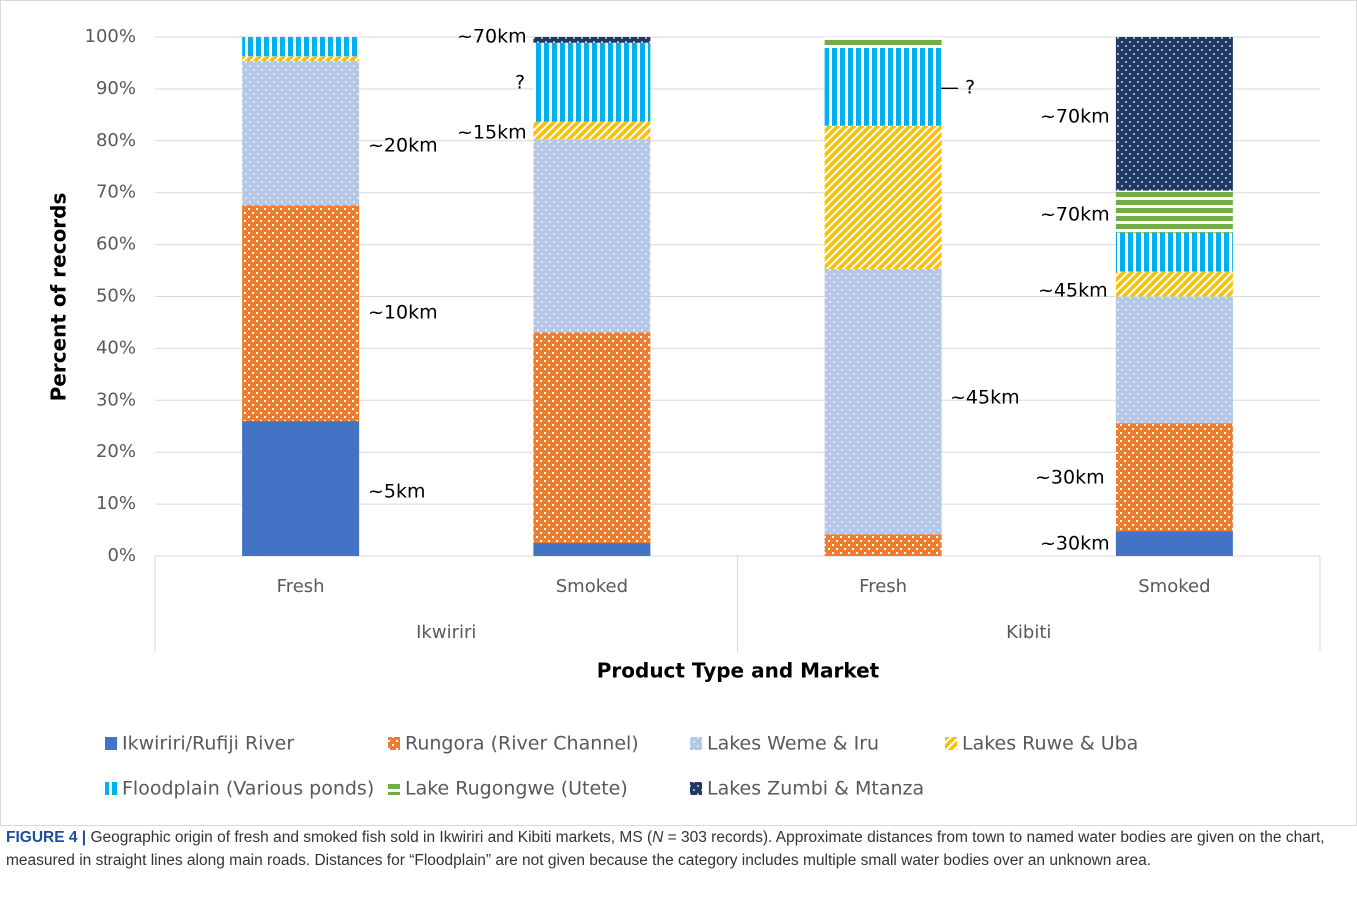 The width and height of the screenshot is (1357, 918). What do you see at coordinates (208, 744) in the screenshot?
I see `legend-label: Ikwiriri/Rufiji River` at bounding box center [208, 744].